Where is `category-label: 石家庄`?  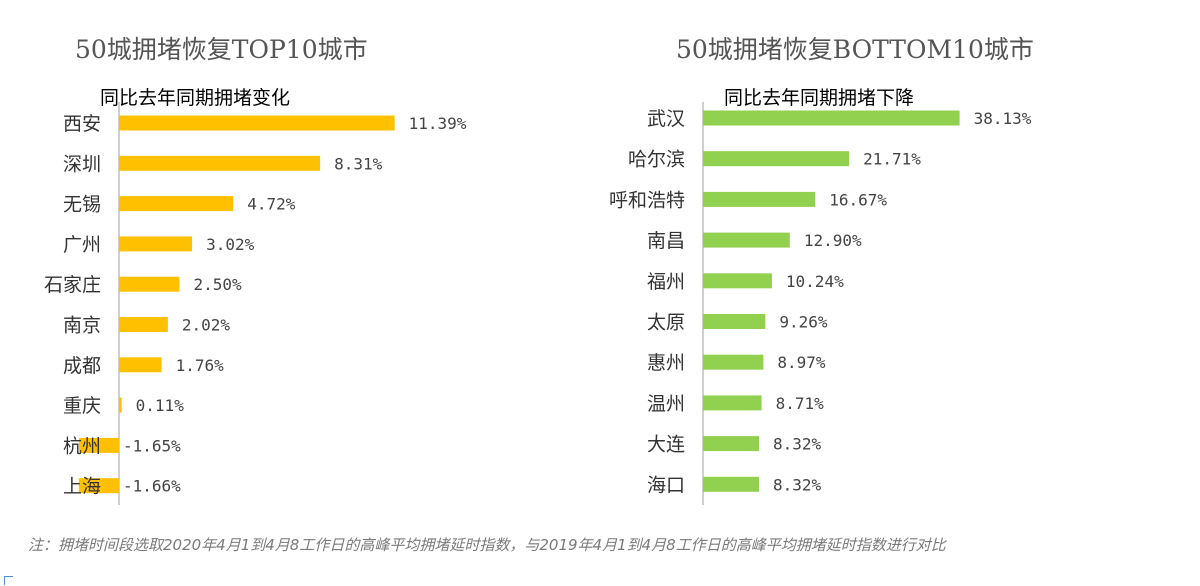
category-label: 石家庄 is located at coordinates (72, 285).